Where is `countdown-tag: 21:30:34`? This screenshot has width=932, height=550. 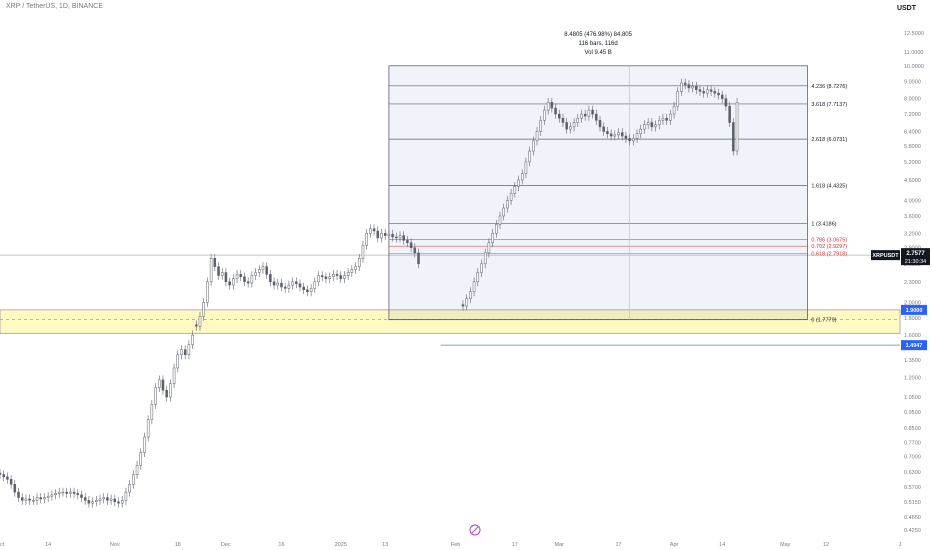
countdown-tag: 21:30:34 is located at coordinates (915, 262).